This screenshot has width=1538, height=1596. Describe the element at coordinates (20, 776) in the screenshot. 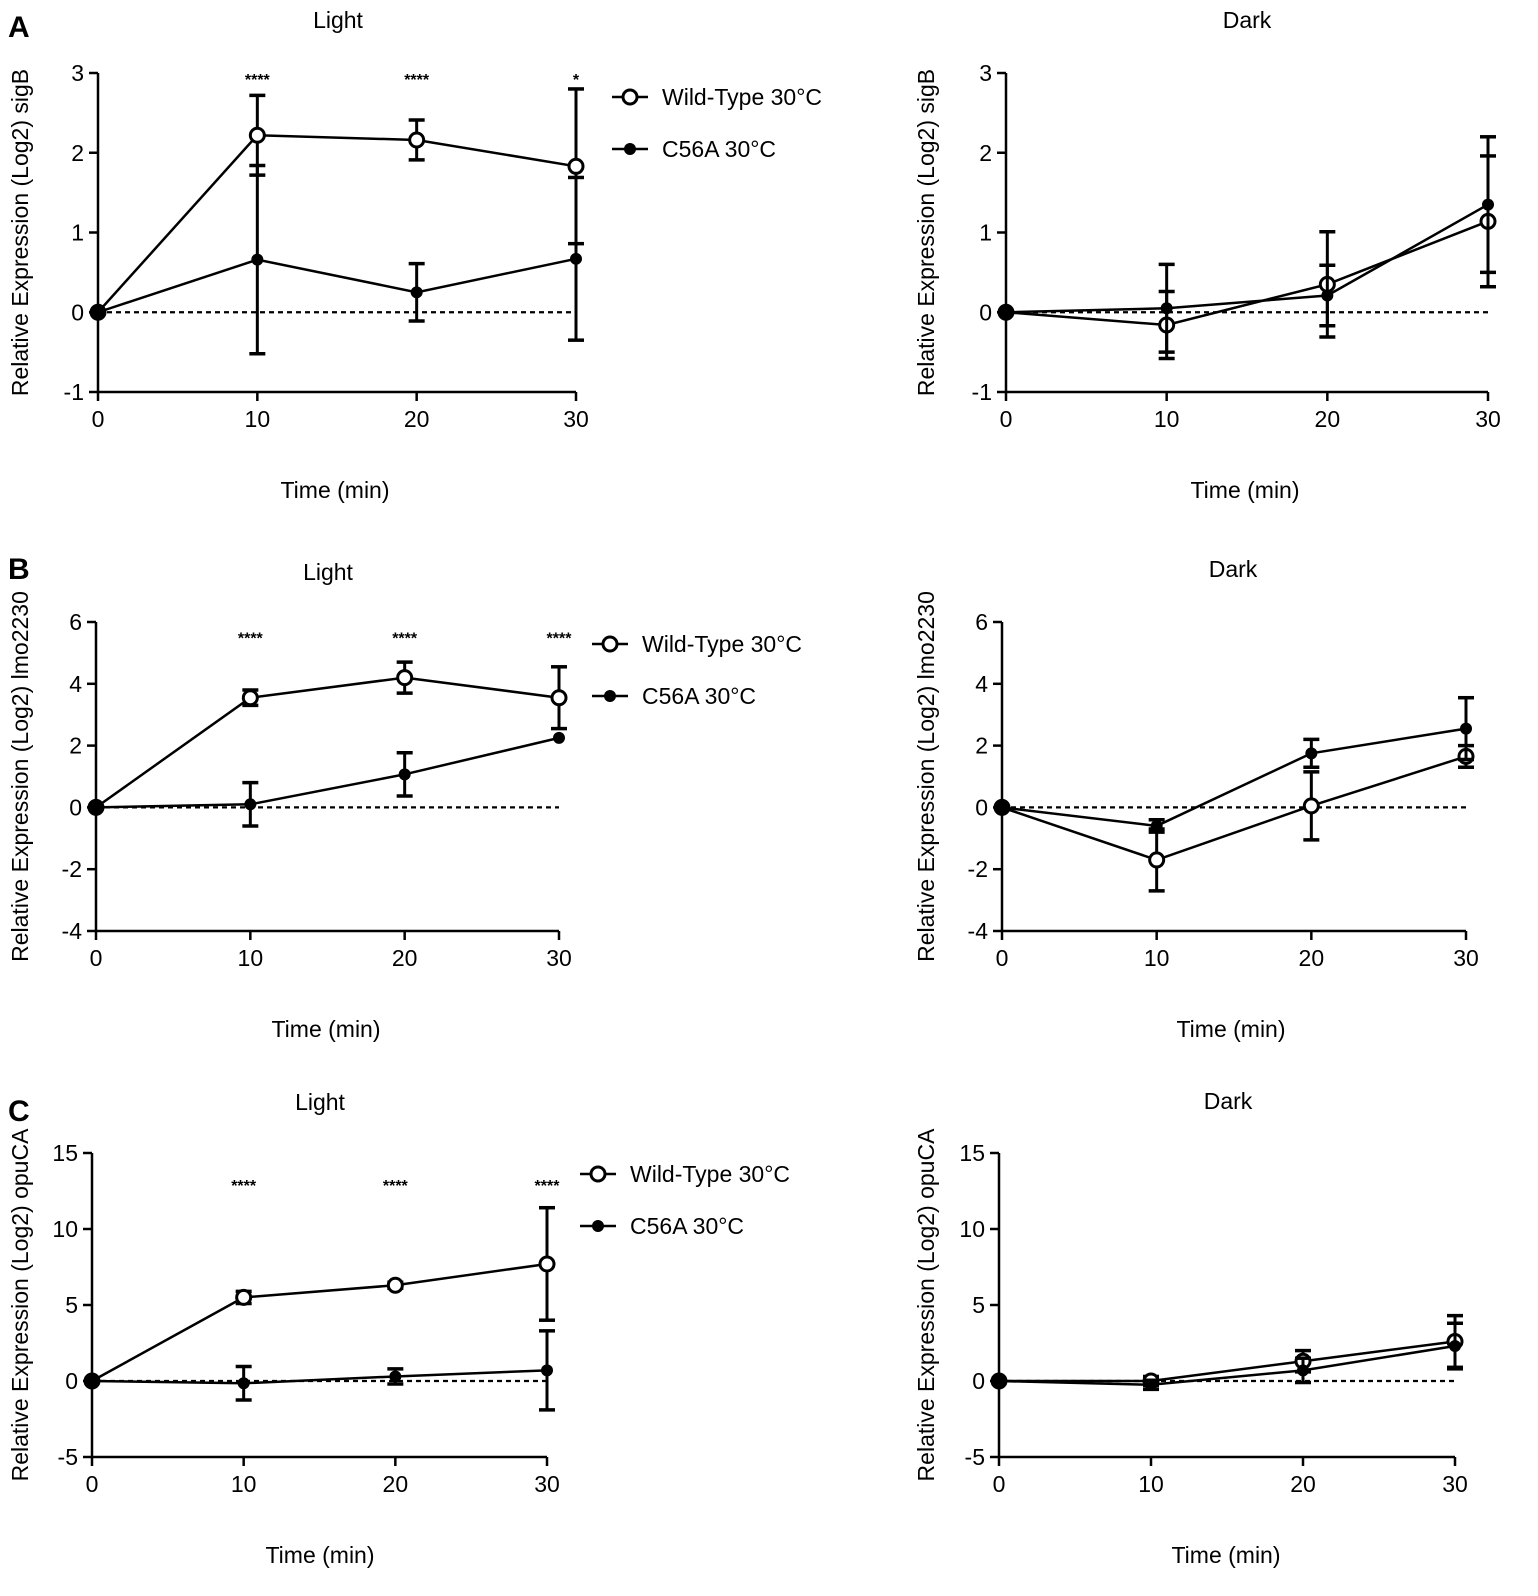

I see `y-axis-label: Relative Expression (Log2) lmo2230` at that location.